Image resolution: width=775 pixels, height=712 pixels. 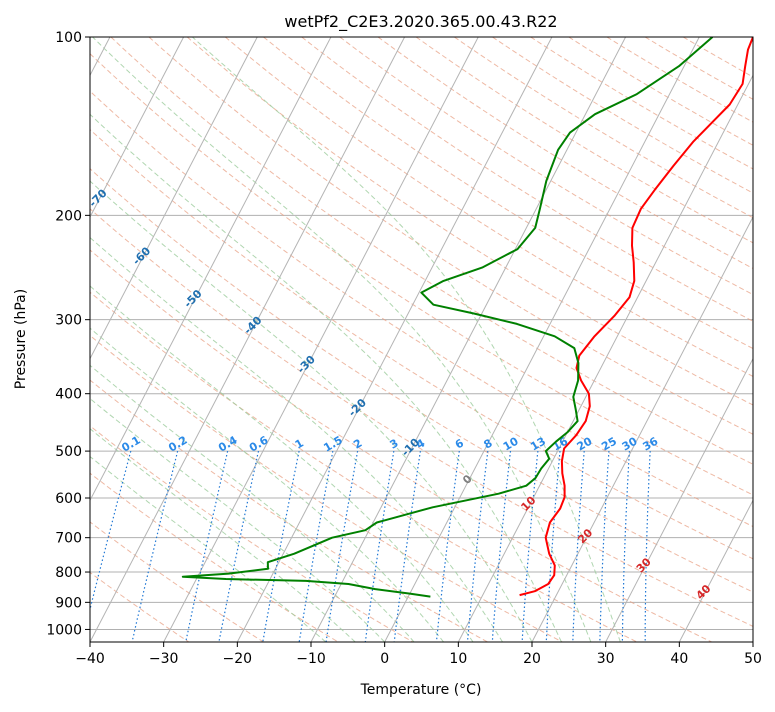 What do you see at coordinates (458, 659) in the screenshot?
I see `x-tick-label: 10` at bounding box center [458, 659].